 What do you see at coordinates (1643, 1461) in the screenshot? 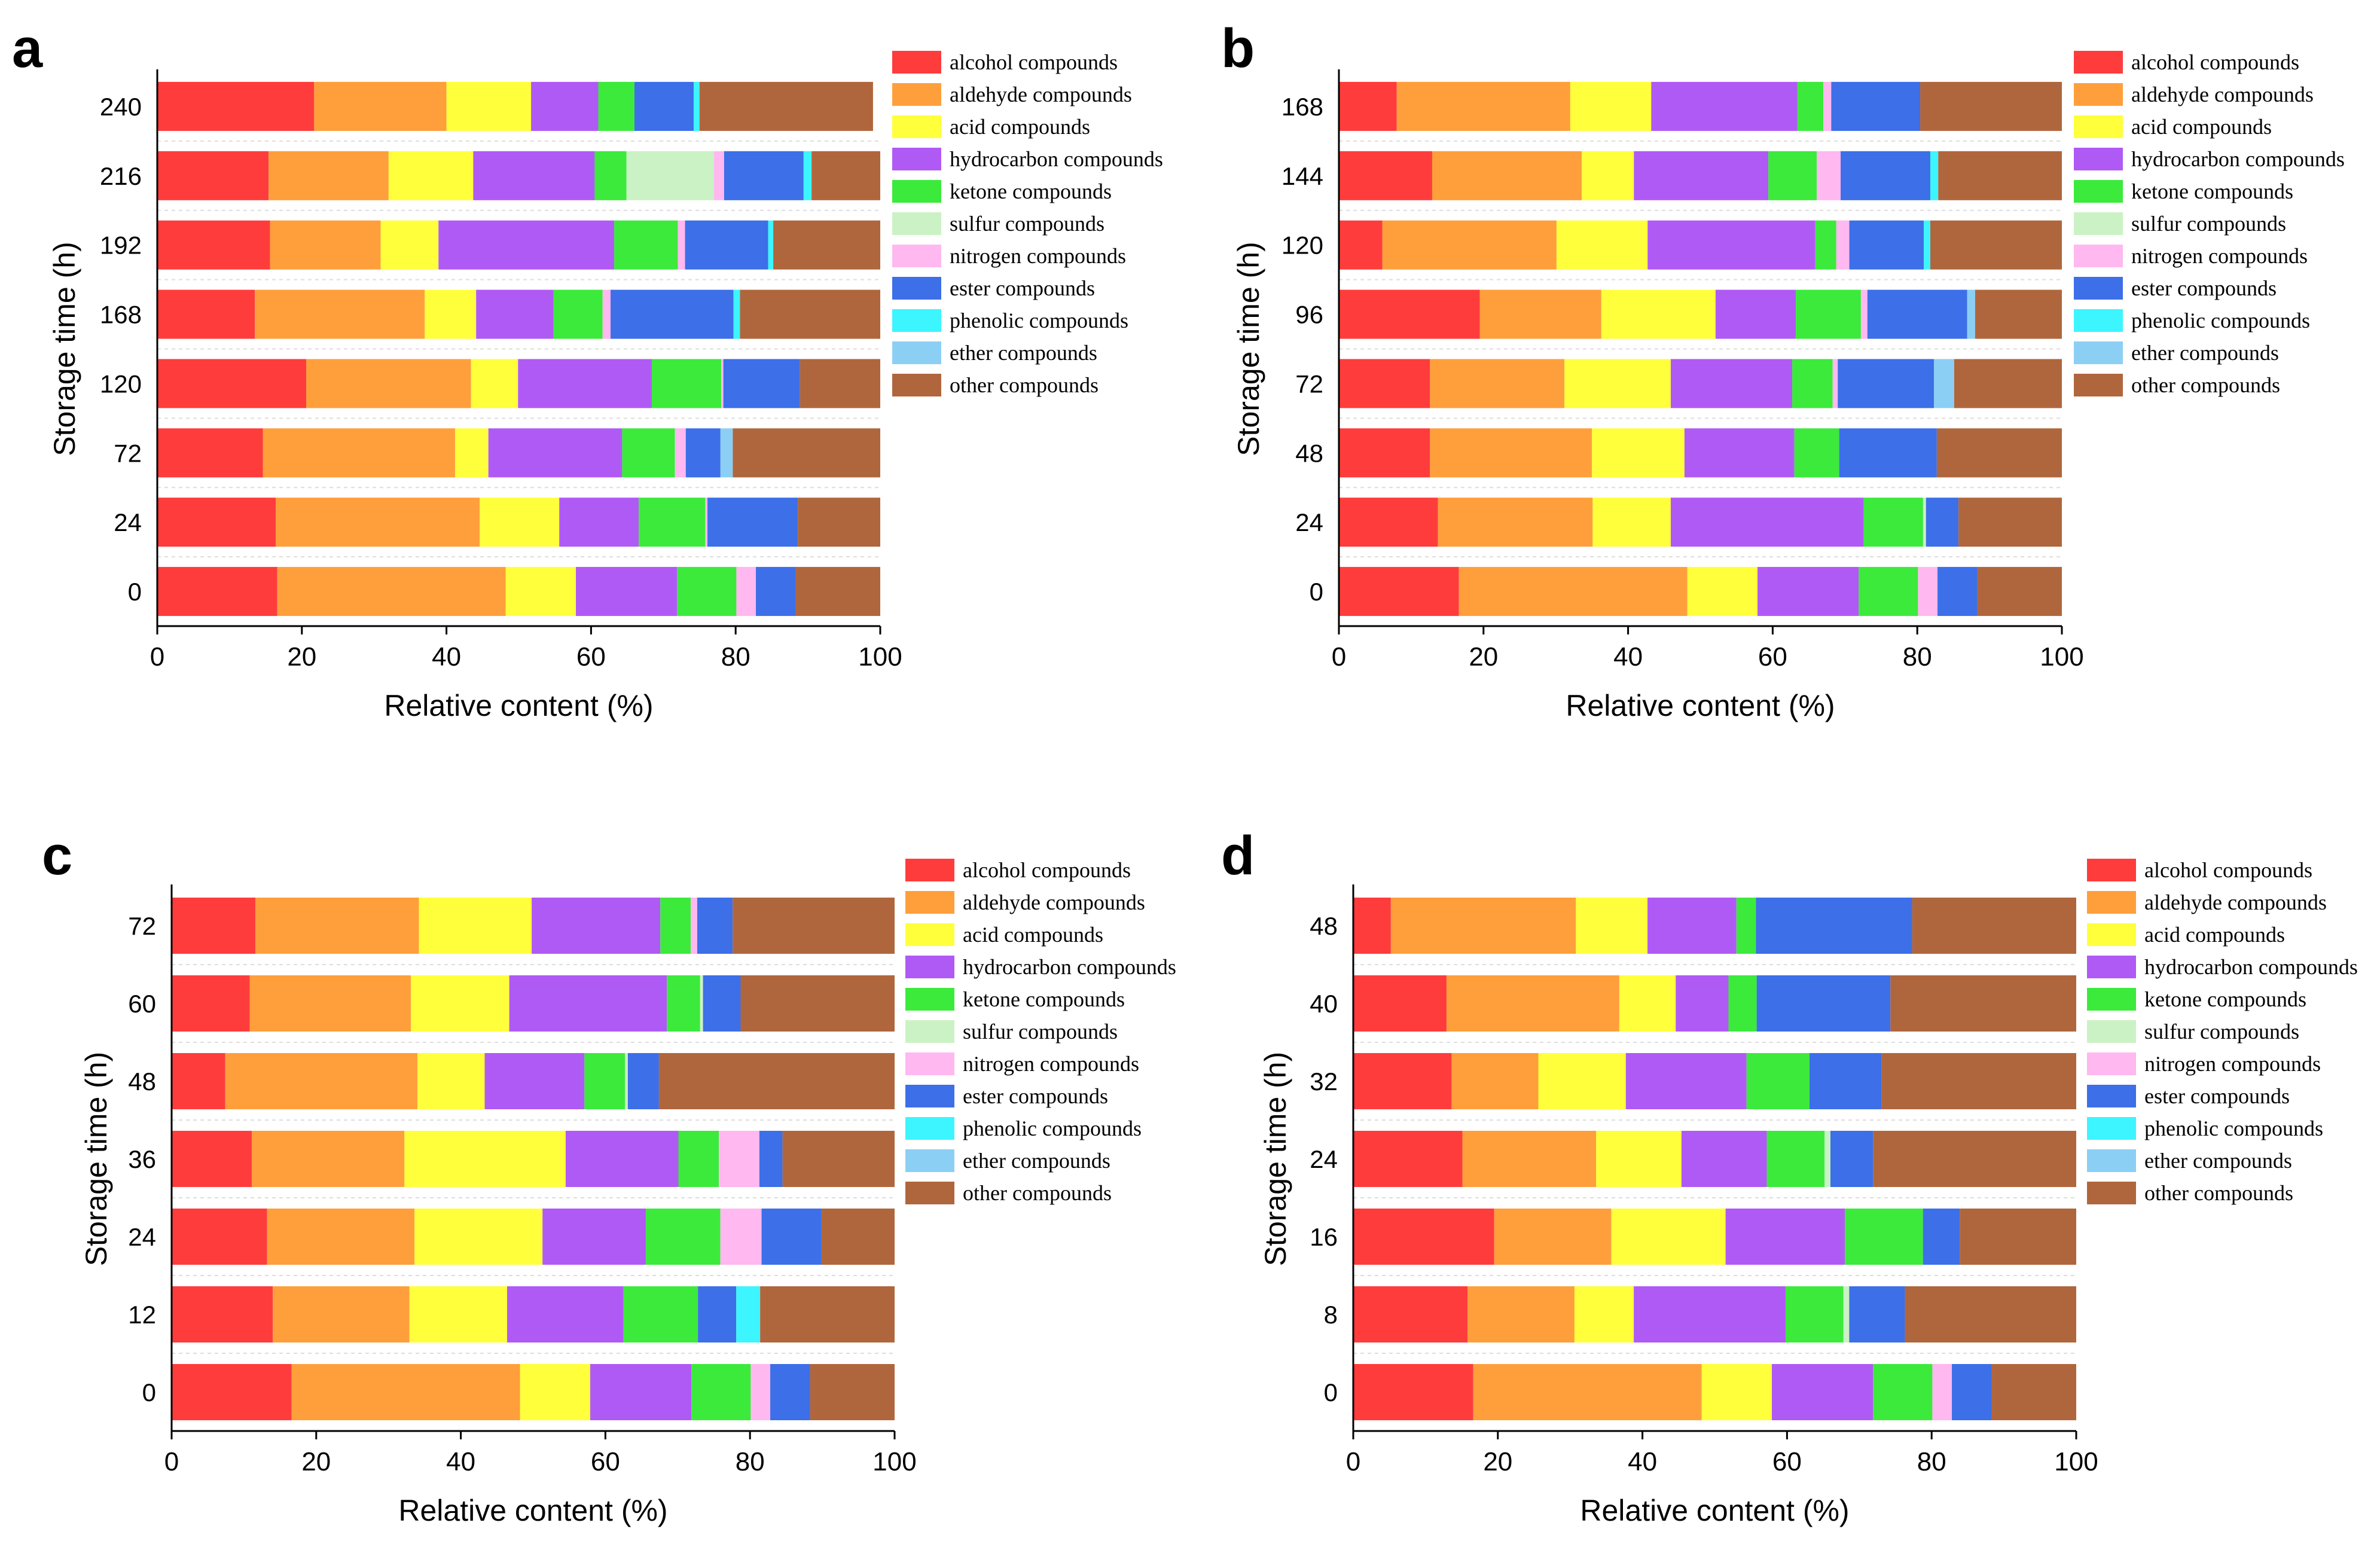
I see `x-tick-label: 40` at bounding box center [1643, 1461].